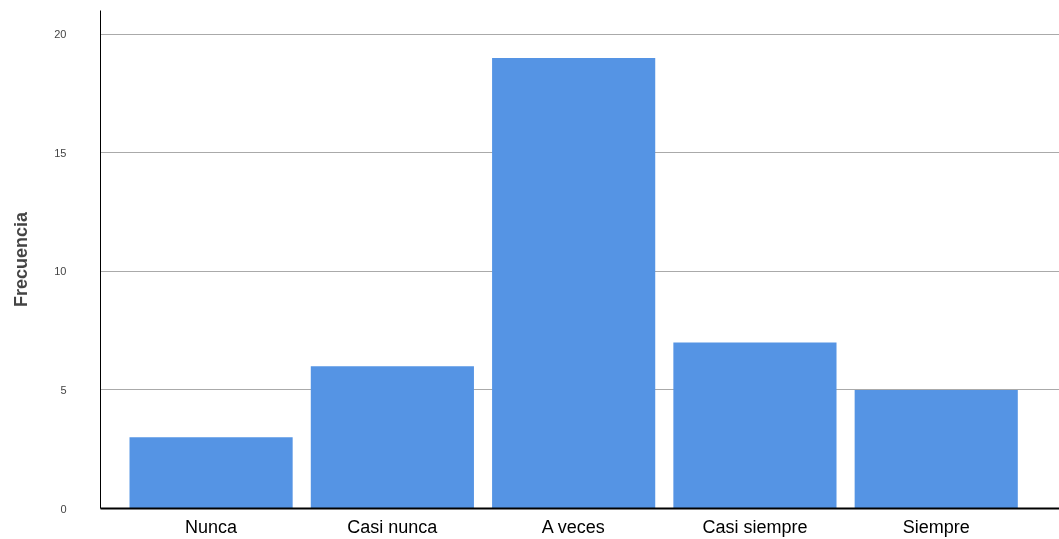  What do you see at coordinates (936, 526) in the screenshot?
I see `x-tick-label: Siempre` at bounding box center [936, 526].